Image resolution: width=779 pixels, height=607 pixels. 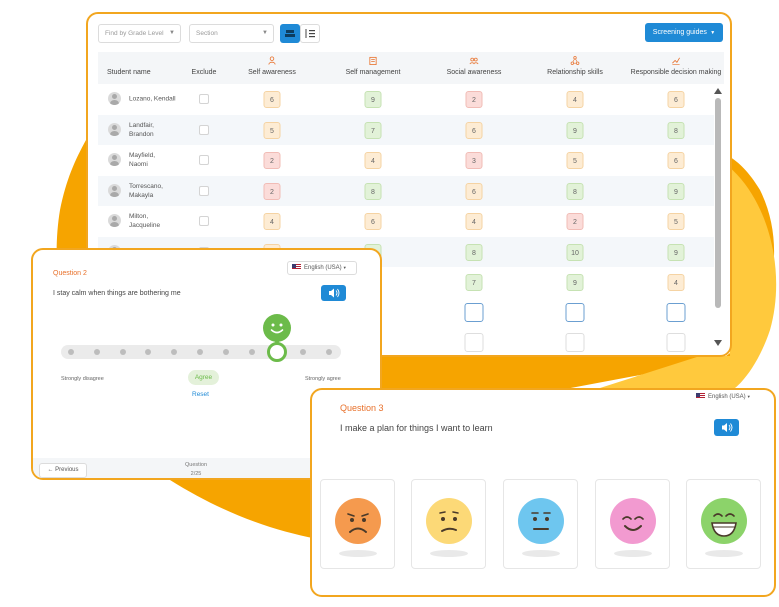 What do you see at coordinates (575, 221) in the screenshot?
I see `score-relationship-skills: 2` at bounding box center [575, 221].